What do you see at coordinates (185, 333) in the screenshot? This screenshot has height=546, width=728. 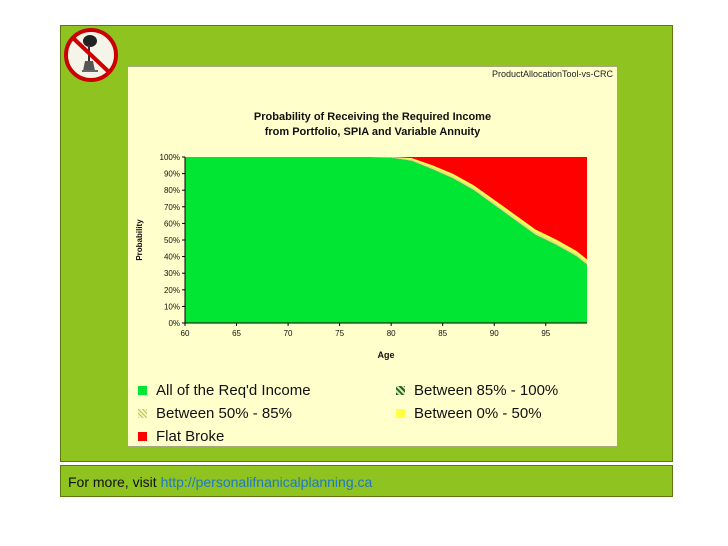 I see `x-tick-label: 60` at bounding box center [185, 333].